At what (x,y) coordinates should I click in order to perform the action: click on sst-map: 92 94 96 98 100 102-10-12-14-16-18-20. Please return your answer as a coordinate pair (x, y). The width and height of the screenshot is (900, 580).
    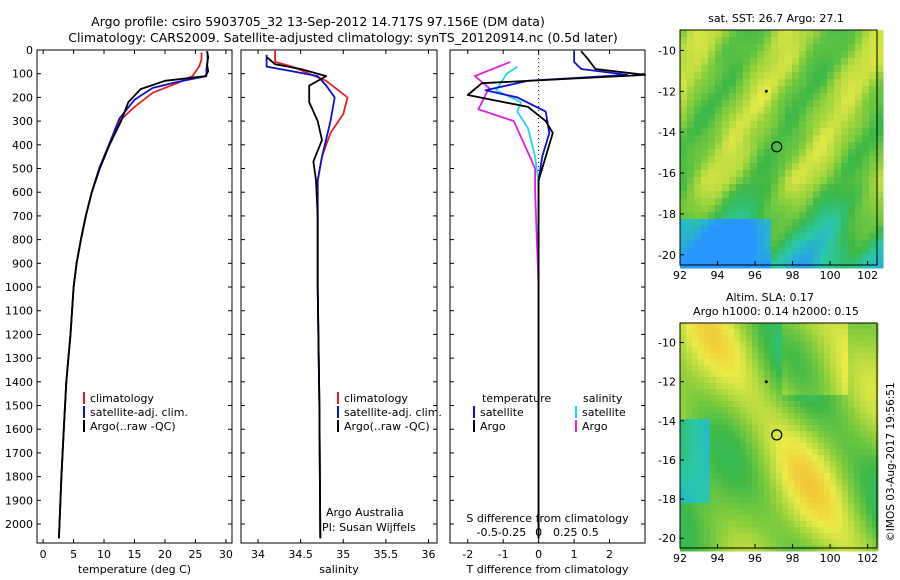
    Looking at the image, I should click on (771, 155).